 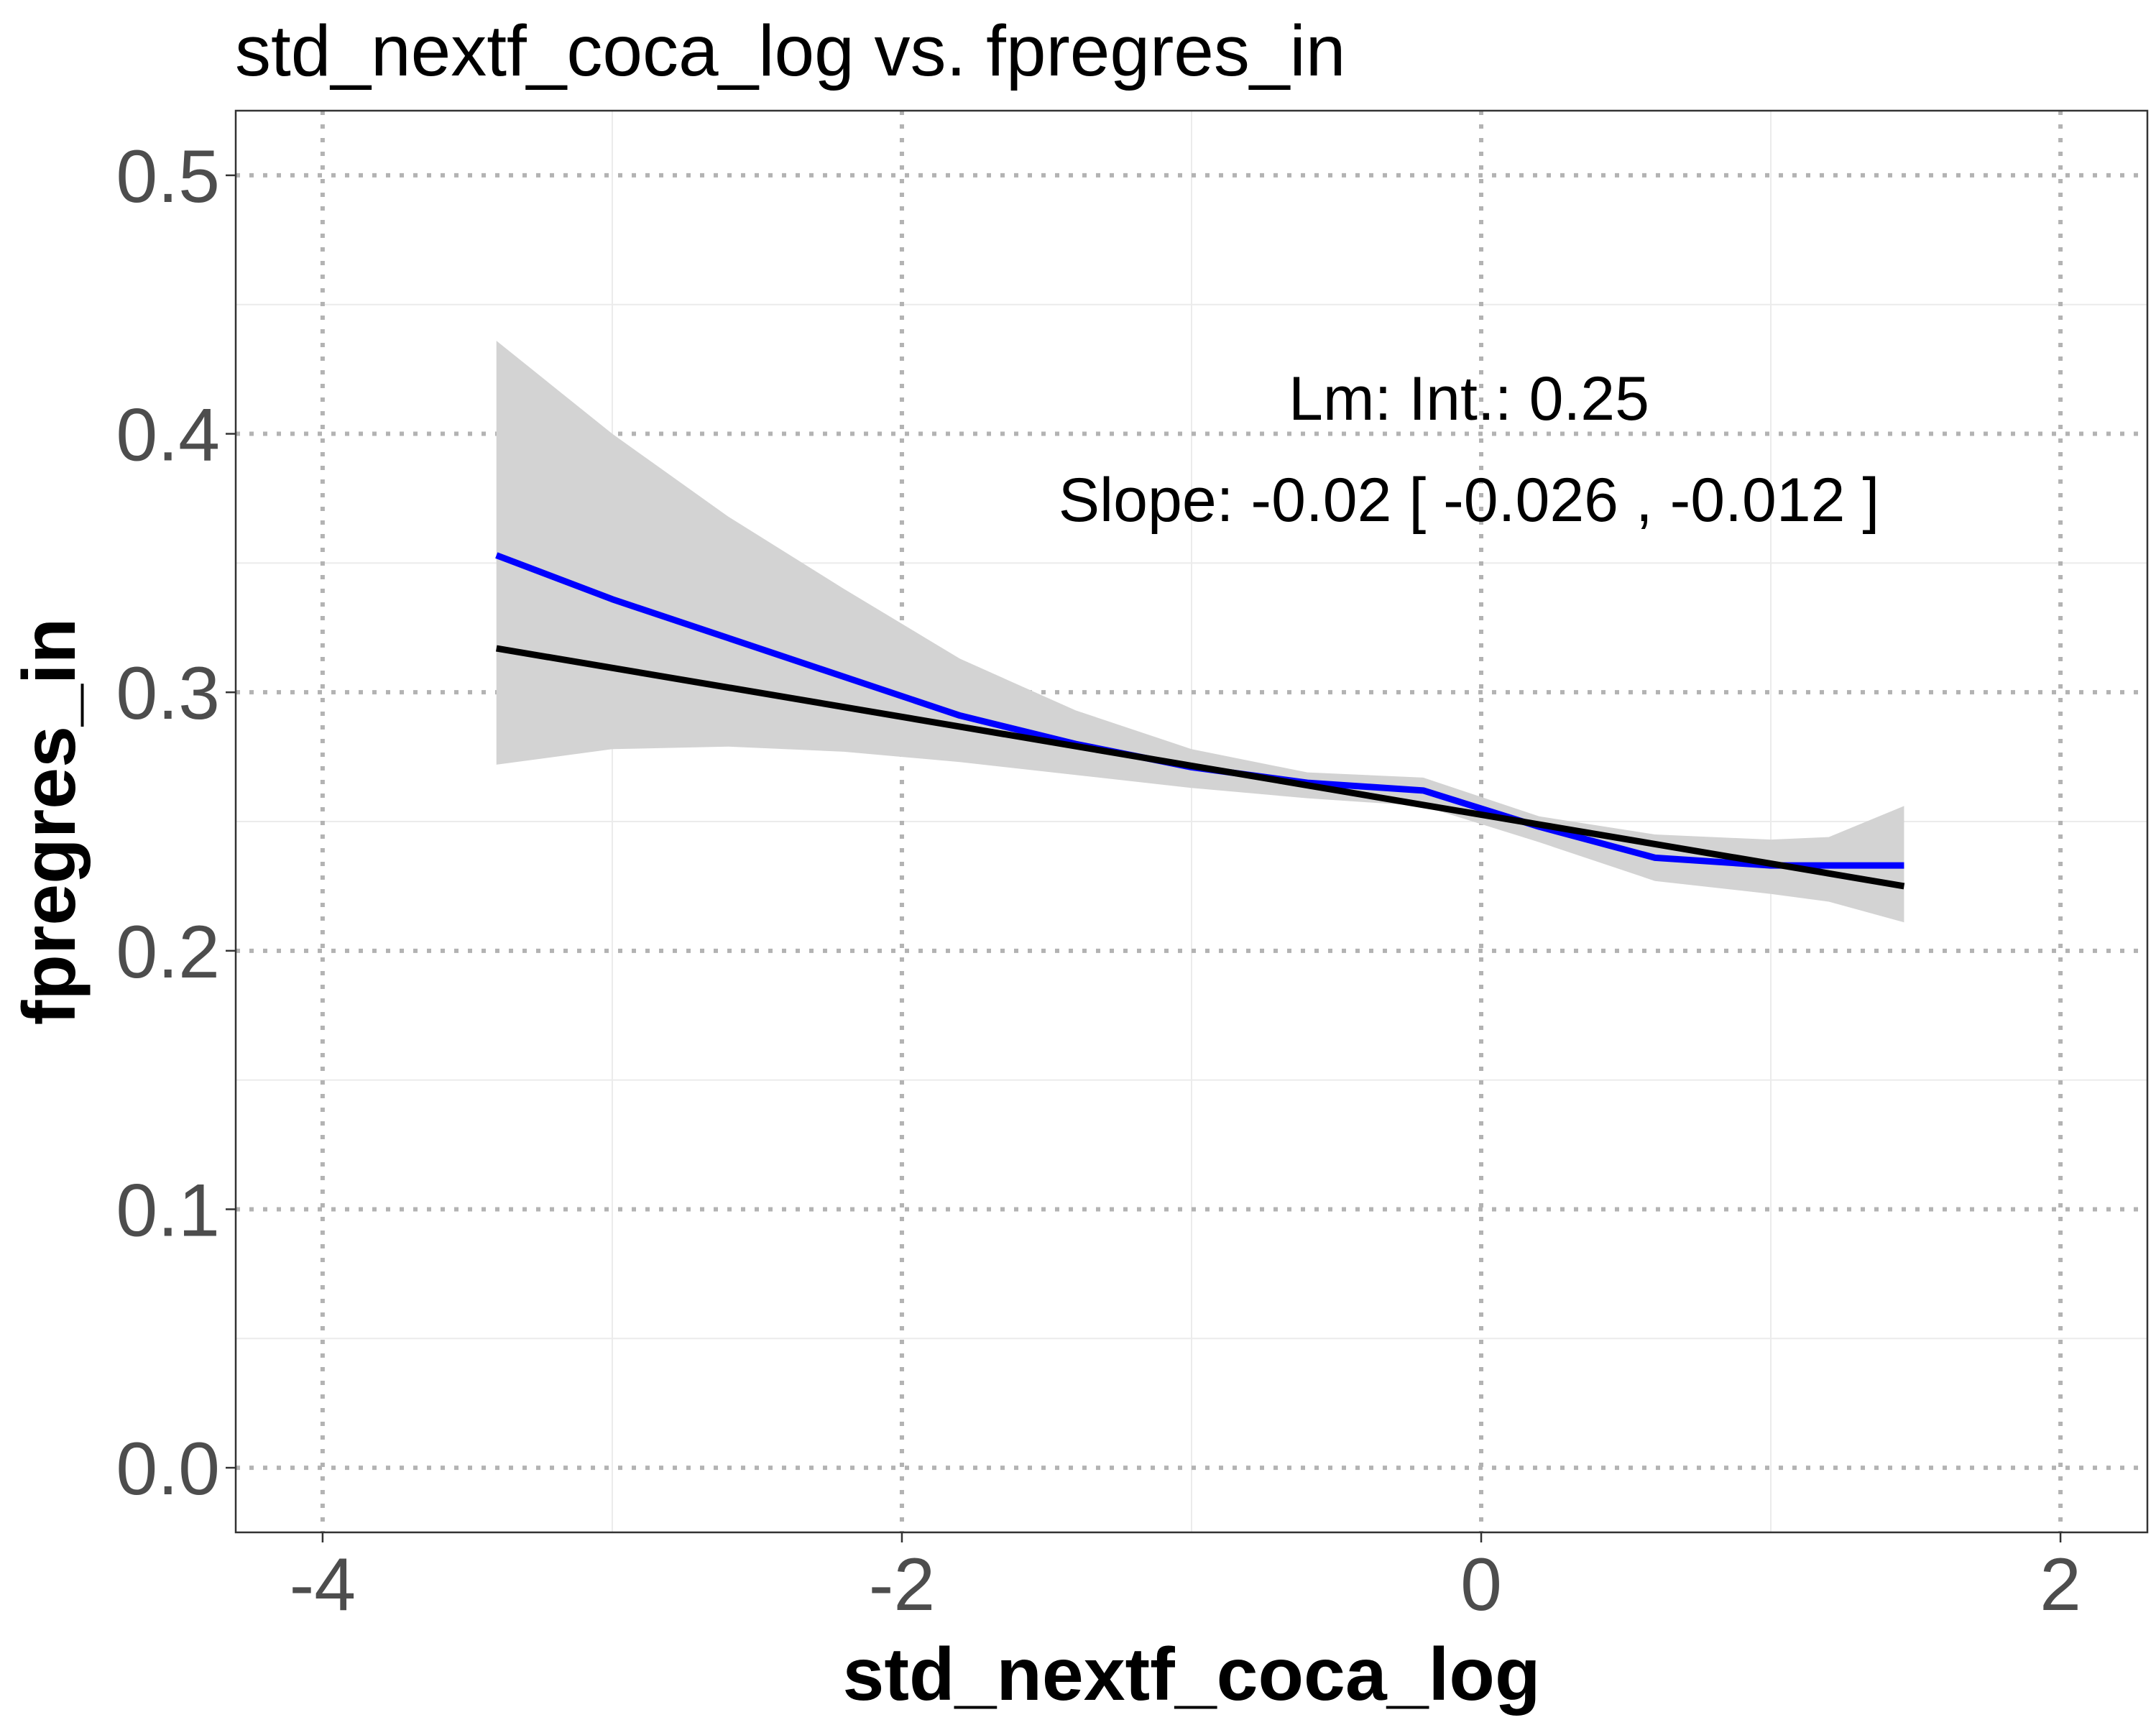 What do you see at coordinates (790, 51) in the screenshot?
I see `chart-title: std_nextf_coca_log vs. fpregres_in` at bounding box center [790, 51].